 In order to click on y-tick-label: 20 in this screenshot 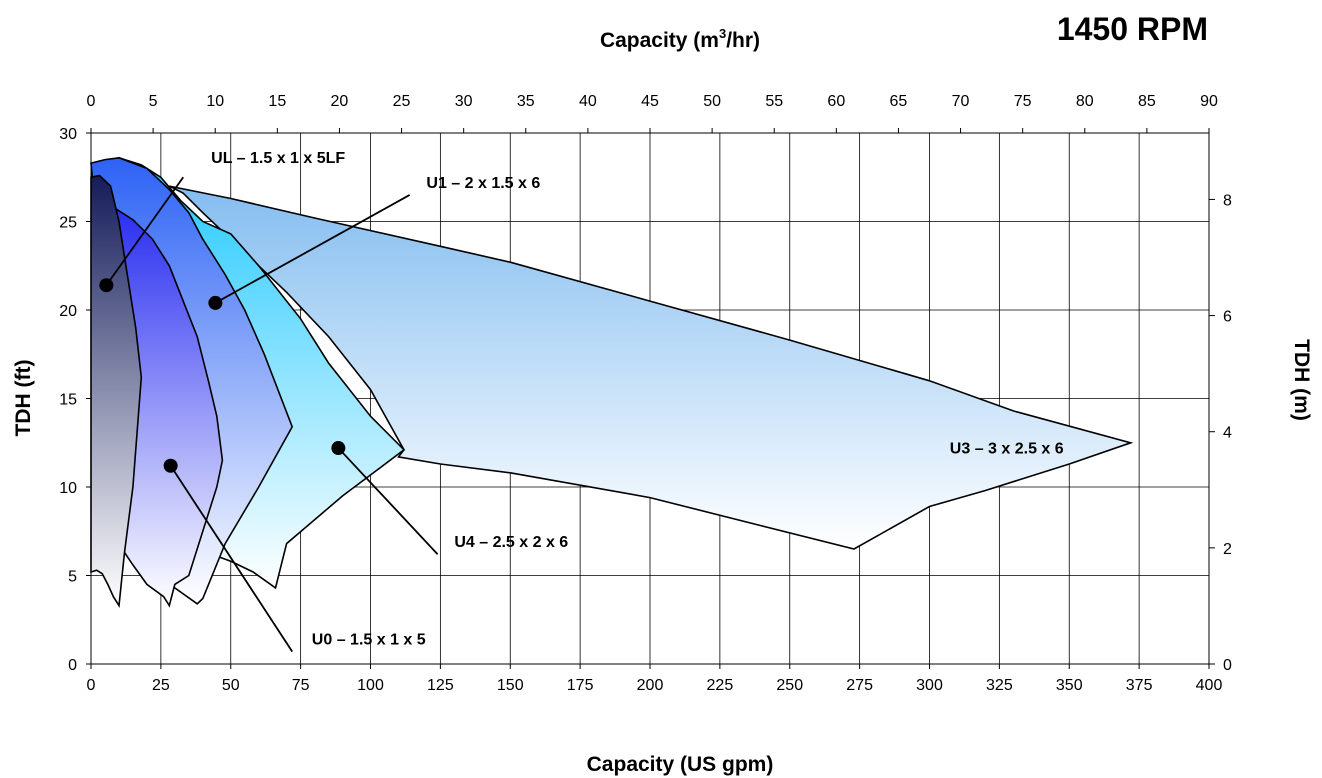, I will do `click(68, 311)`.